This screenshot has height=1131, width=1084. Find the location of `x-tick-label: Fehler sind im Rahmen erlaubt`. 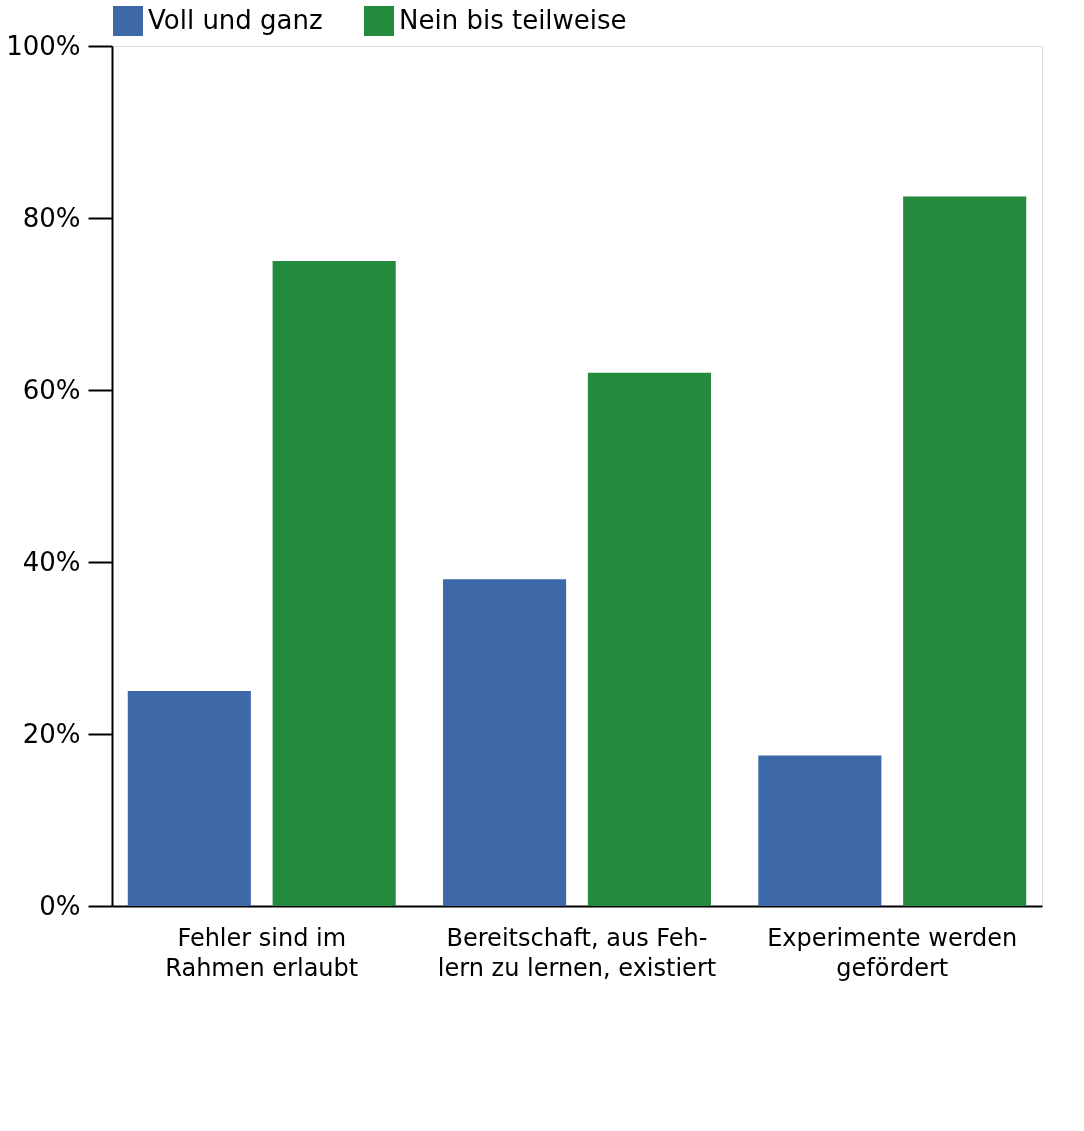

x-tick-label: Fehler sind im Rahmen erlaubt is located at coordinates (262, 952).